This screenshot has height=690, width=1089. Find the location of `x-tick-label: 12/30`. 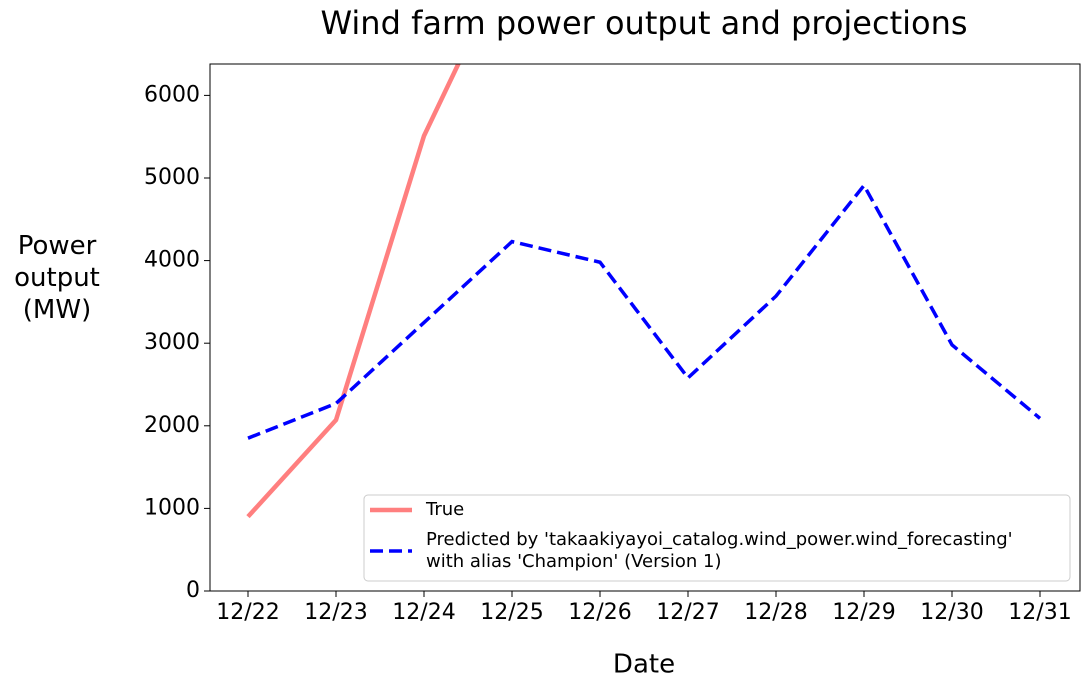

x-tick-label: 12/30 is located at coordinates (951, 612).